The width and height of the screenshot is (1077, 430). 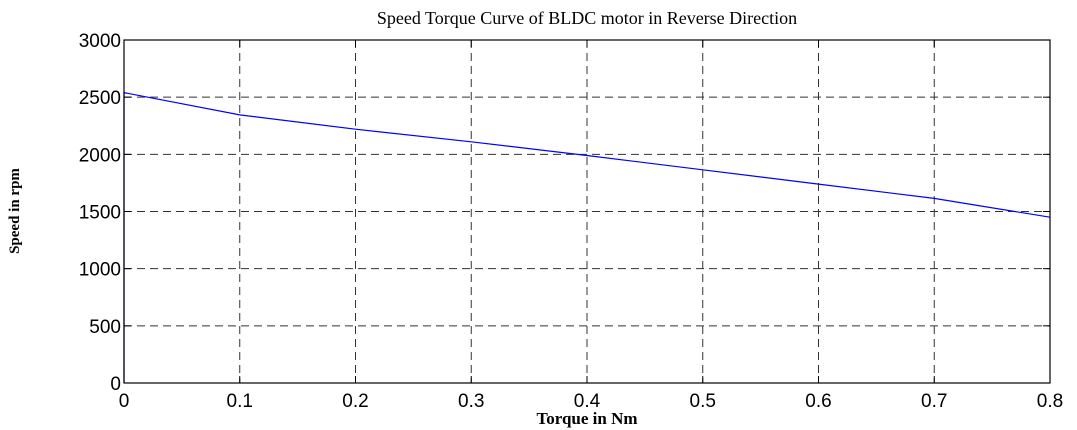 What do you see at coordinates (1050, 401) in the screenshot?
I see `x-tick-label: 0.8` at bounding box center [1050, 401].